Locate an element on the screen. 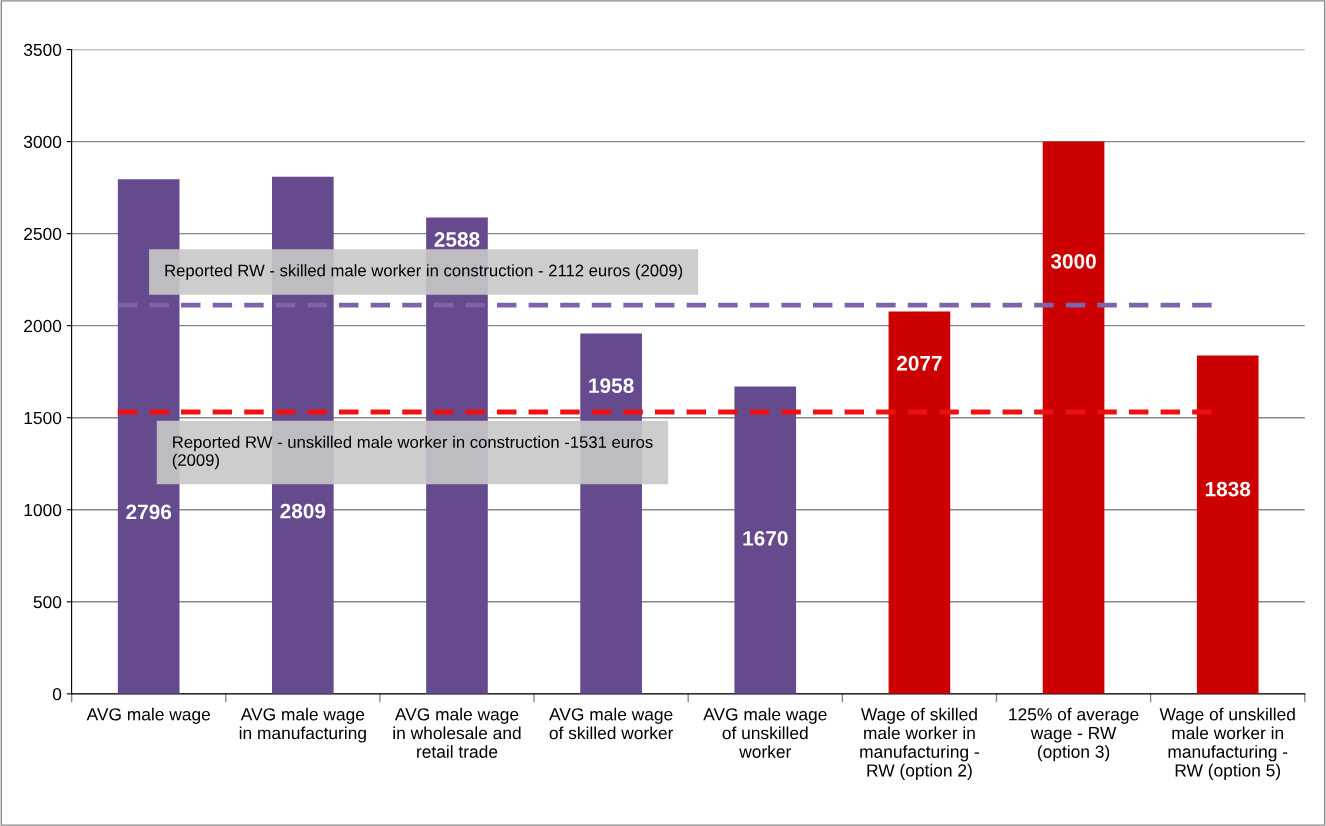 Image resolution: width=1326 pixels, height=826 pixels. data-label: 1670 is located at coordinates (765, 538).